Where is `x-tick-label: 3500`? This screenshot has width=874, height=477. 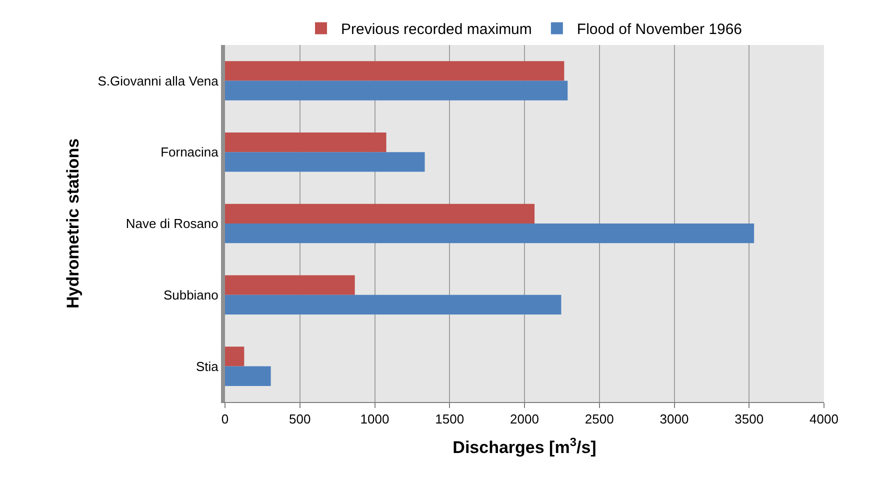 x-tick-label: 3500 is located at coordinates (749, 419).